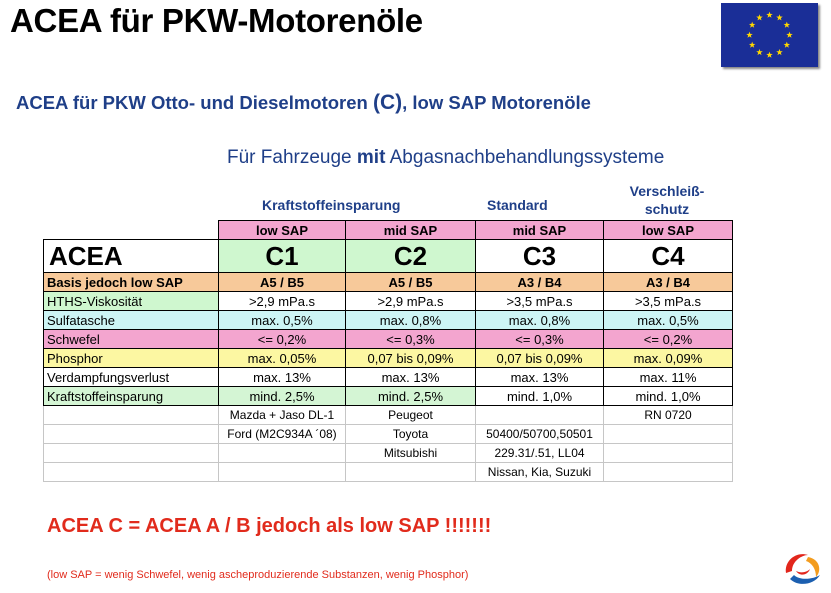  Describe the element at coordinates (194, 102) in the screenshot. I see `subtitle-prefix: ACEA für PKW Otto- und Dieselmotoren` at that location.